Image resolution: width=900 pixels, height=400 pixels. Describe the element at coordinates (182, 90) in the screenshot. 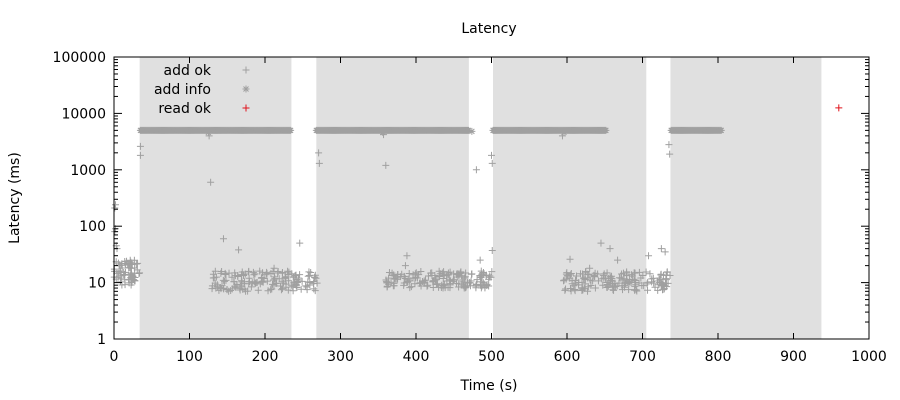

I see `legend-label: add info` at that location.